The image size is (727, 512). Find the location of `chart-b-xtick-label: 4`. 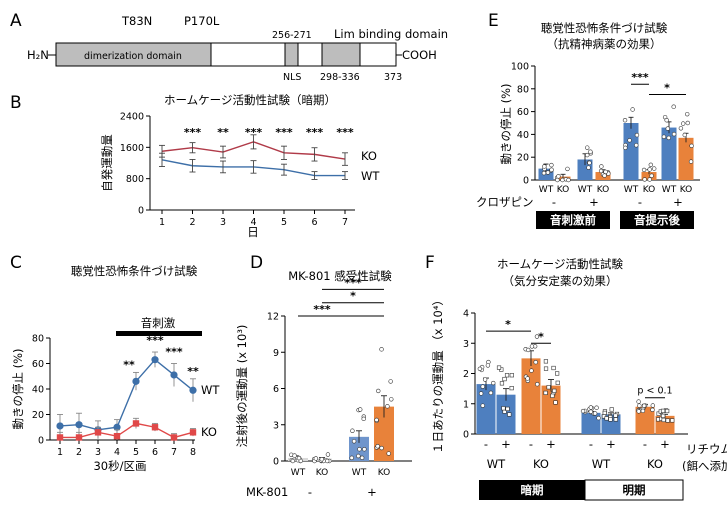

chart-b-xtick-label: 4 is located at coordinates (253, 222).